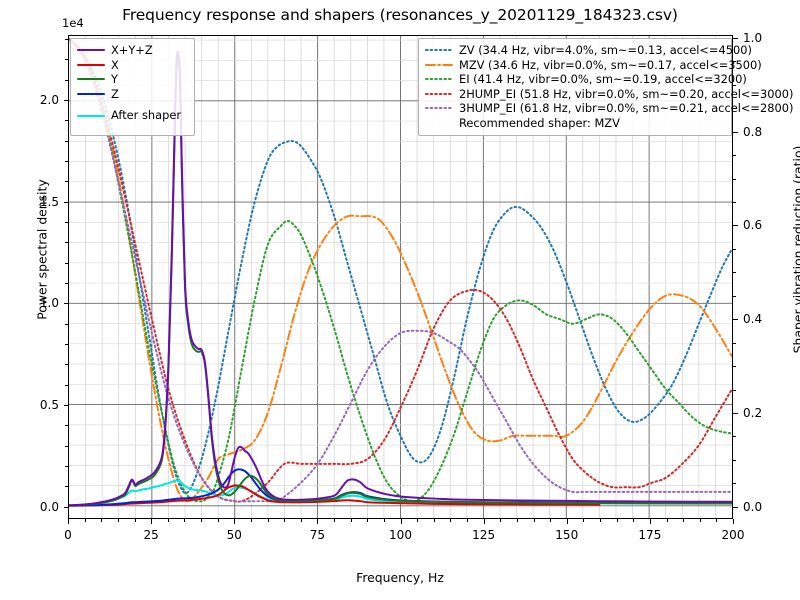 The height and width of the screenshot is (600, 800). I want to click on legend-item-after-shaper: After shaper, so click(132, 115).